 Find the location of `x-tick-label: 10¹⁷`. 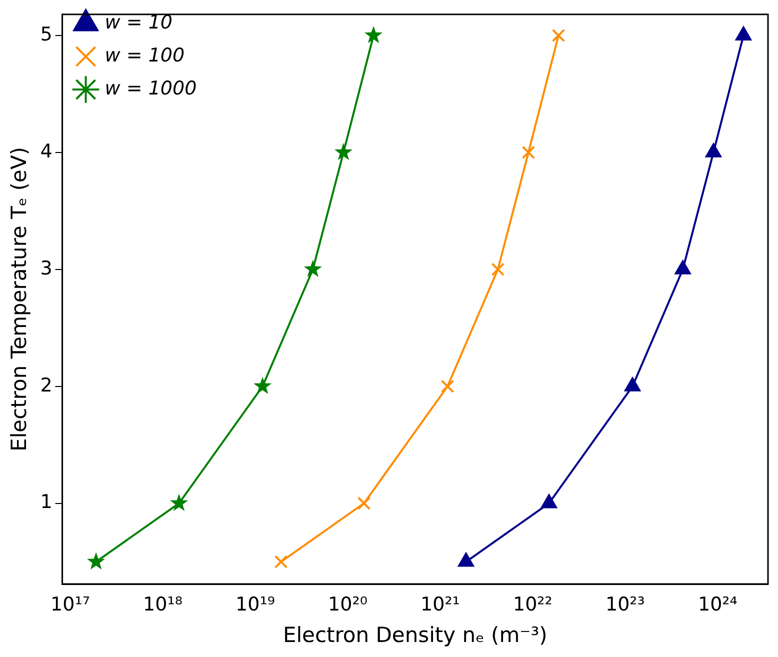

x-tick-label: 10¹⁷ is located at coordinates (70, 604).